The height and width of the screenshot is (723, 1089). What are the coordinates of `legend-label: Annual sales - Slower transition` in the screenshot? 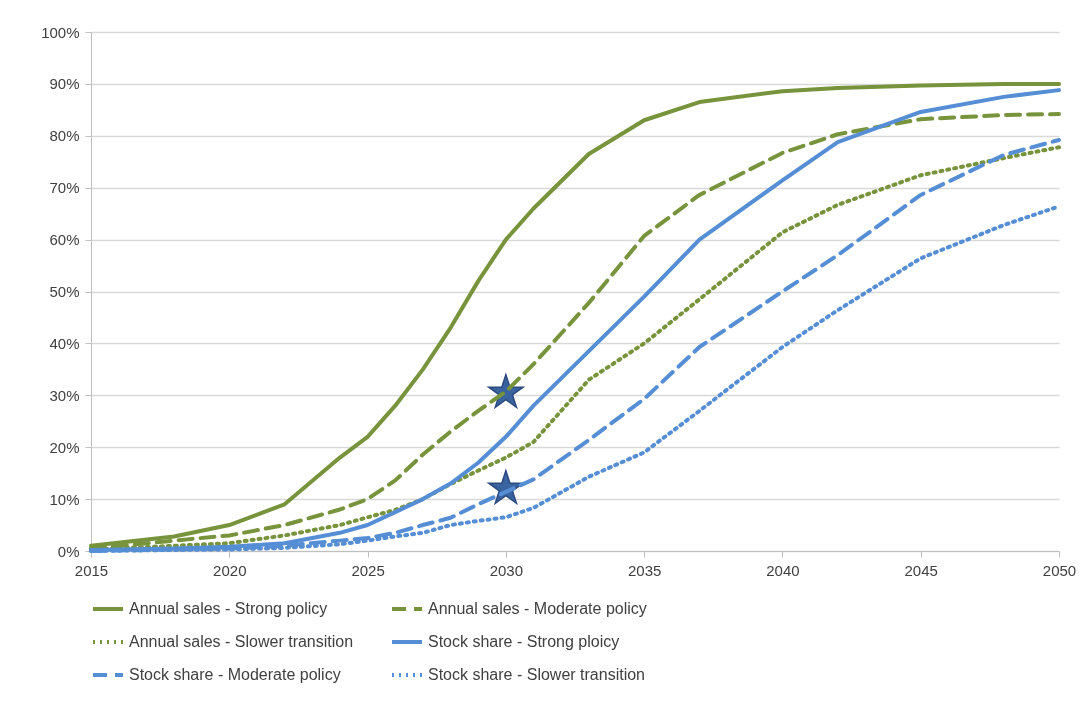 It's located at (241, 641).